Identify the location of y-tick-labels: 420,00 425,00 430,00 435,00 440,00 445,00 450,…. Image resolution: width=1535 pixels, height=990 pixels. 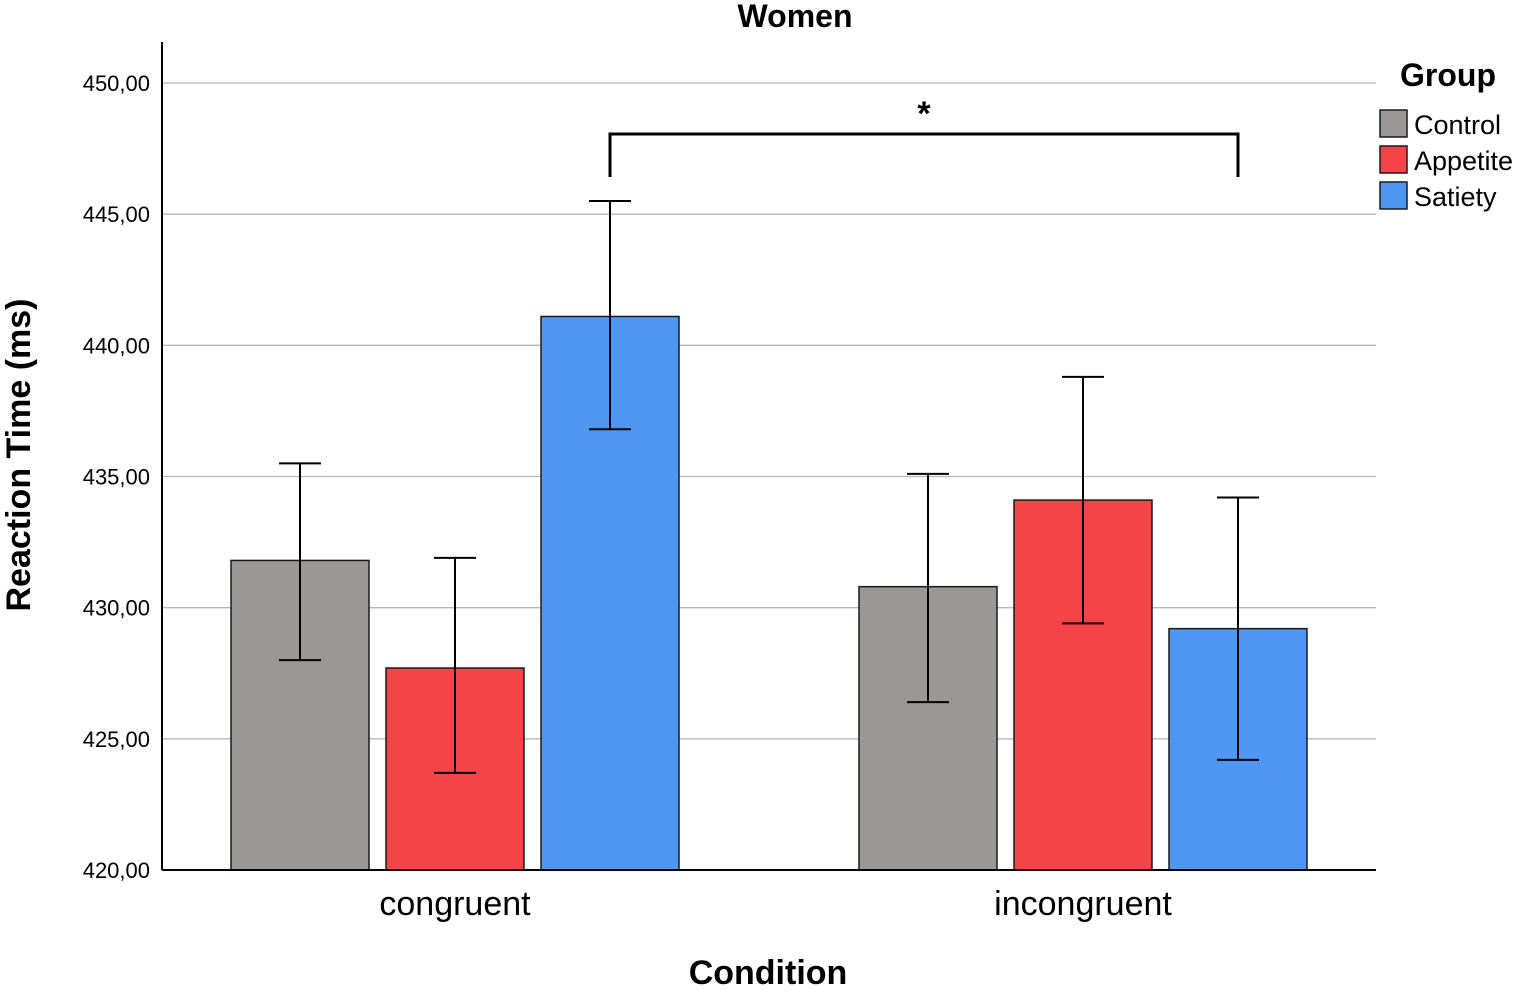
(116, 477).